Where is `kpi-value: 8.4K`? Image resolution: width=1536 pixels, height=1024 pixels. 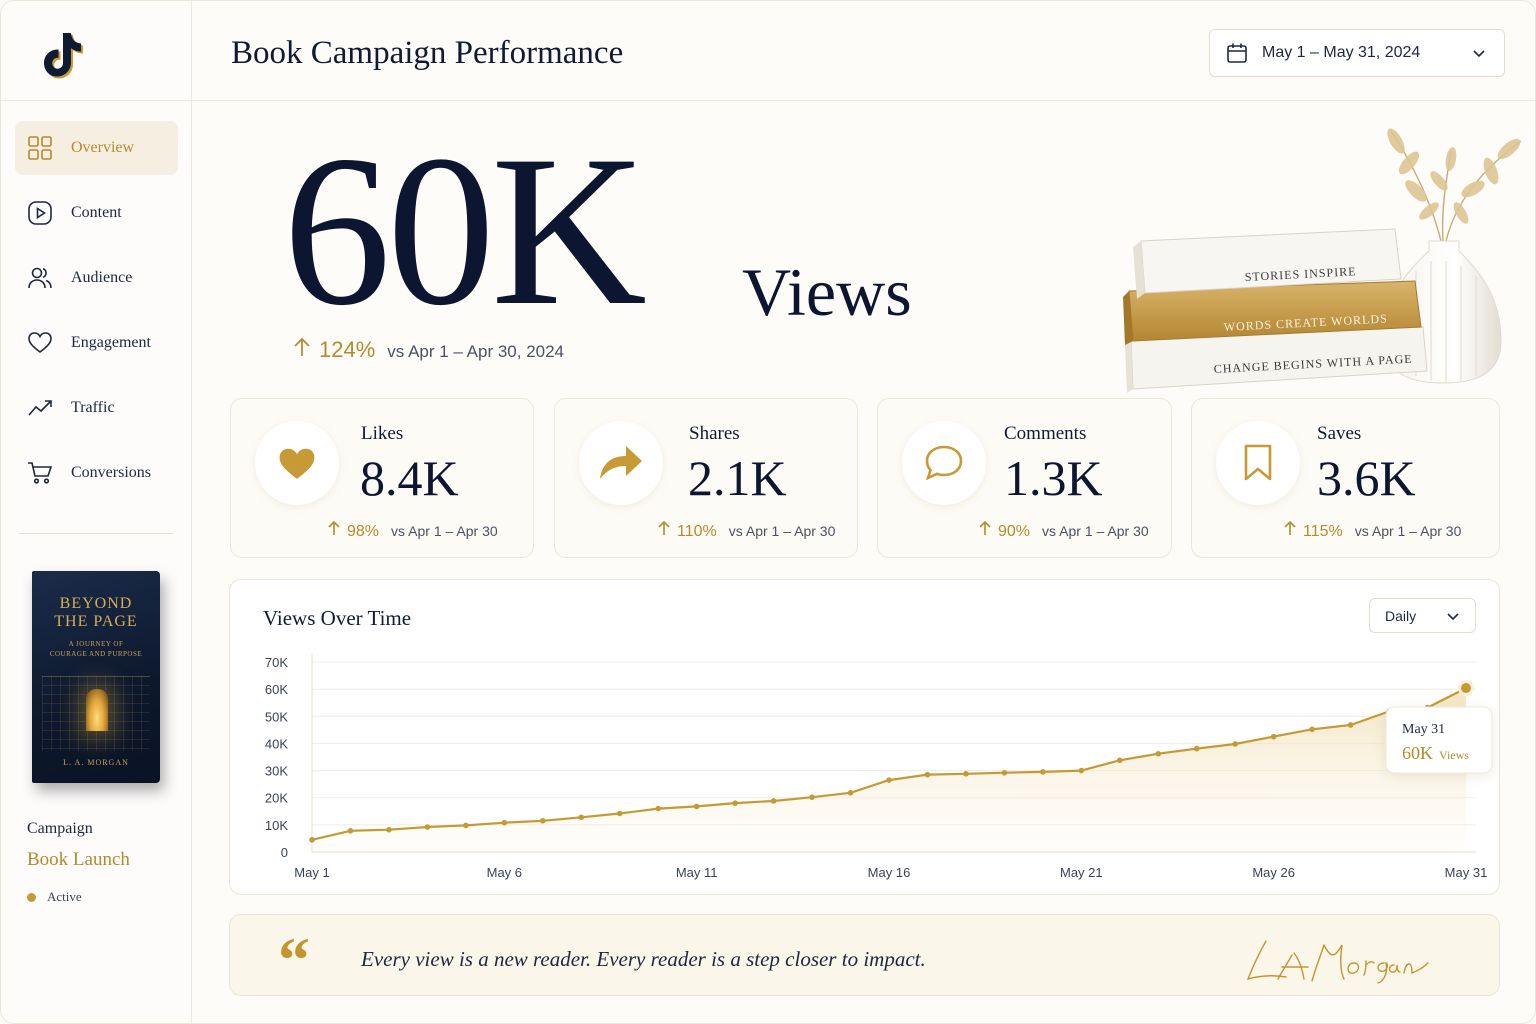 kpi-value: 8.4K is located at coordinates (409, 478).